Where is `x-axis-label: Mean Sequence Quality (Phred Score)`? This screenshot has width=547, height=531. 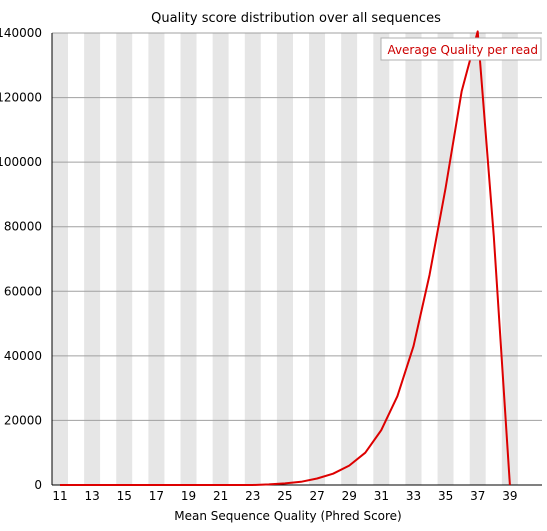
x-axis-label: Mean Sequence Quality (Phred Score) is located at coordinates (288, 516).